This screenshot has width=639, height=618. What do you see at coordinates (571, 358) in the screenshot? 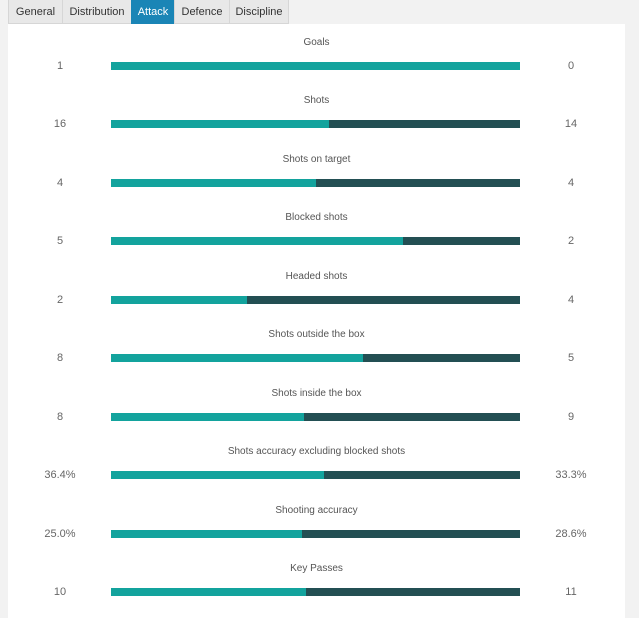
I see `away-value: 5` at bounding box center [571, 358].